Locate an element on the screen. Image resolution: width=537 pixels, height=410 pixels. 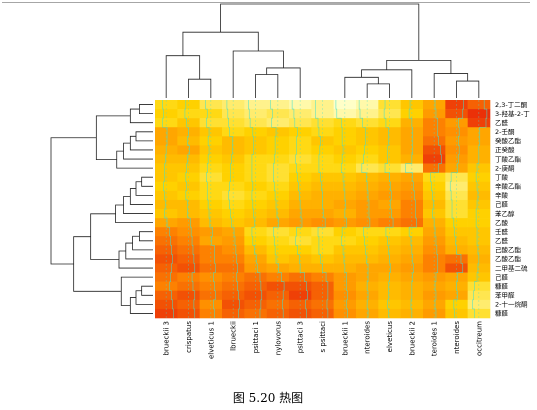
row-label: 糠醛 is located at coordinates (502, 285).